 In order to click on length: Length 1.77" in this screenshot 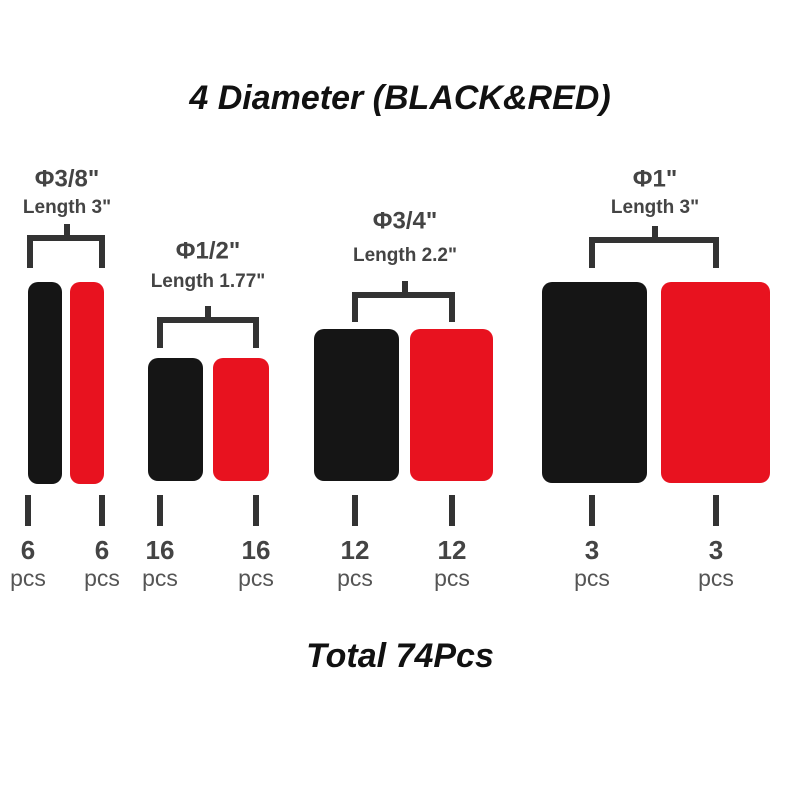, I will do `click(208, 281)`.